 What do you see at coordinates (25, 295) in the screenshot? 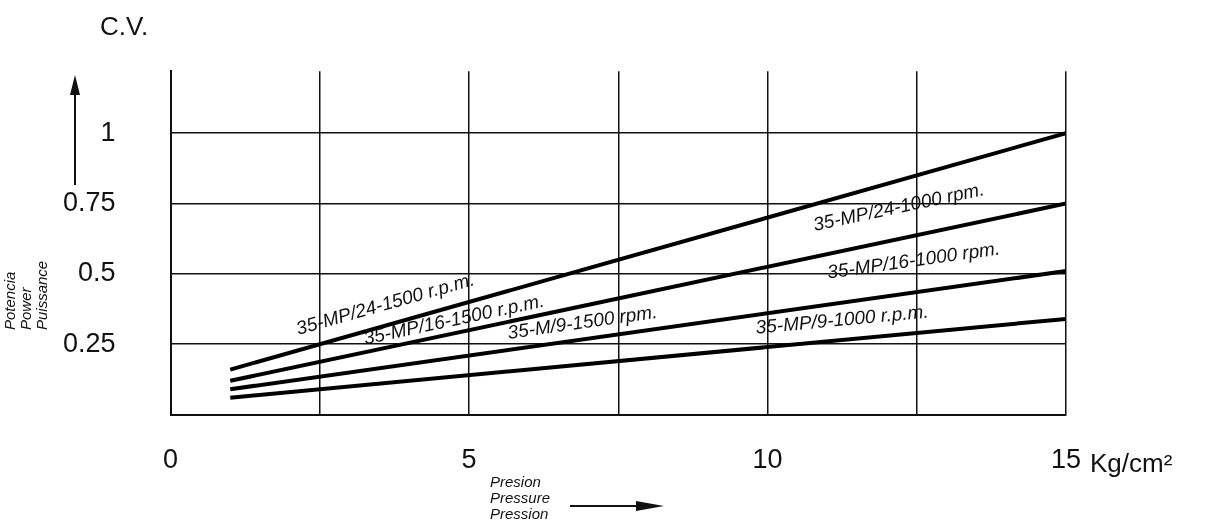
I see `y-axis-title: Potencia Power Puissance` at bounding box center [25, 295].